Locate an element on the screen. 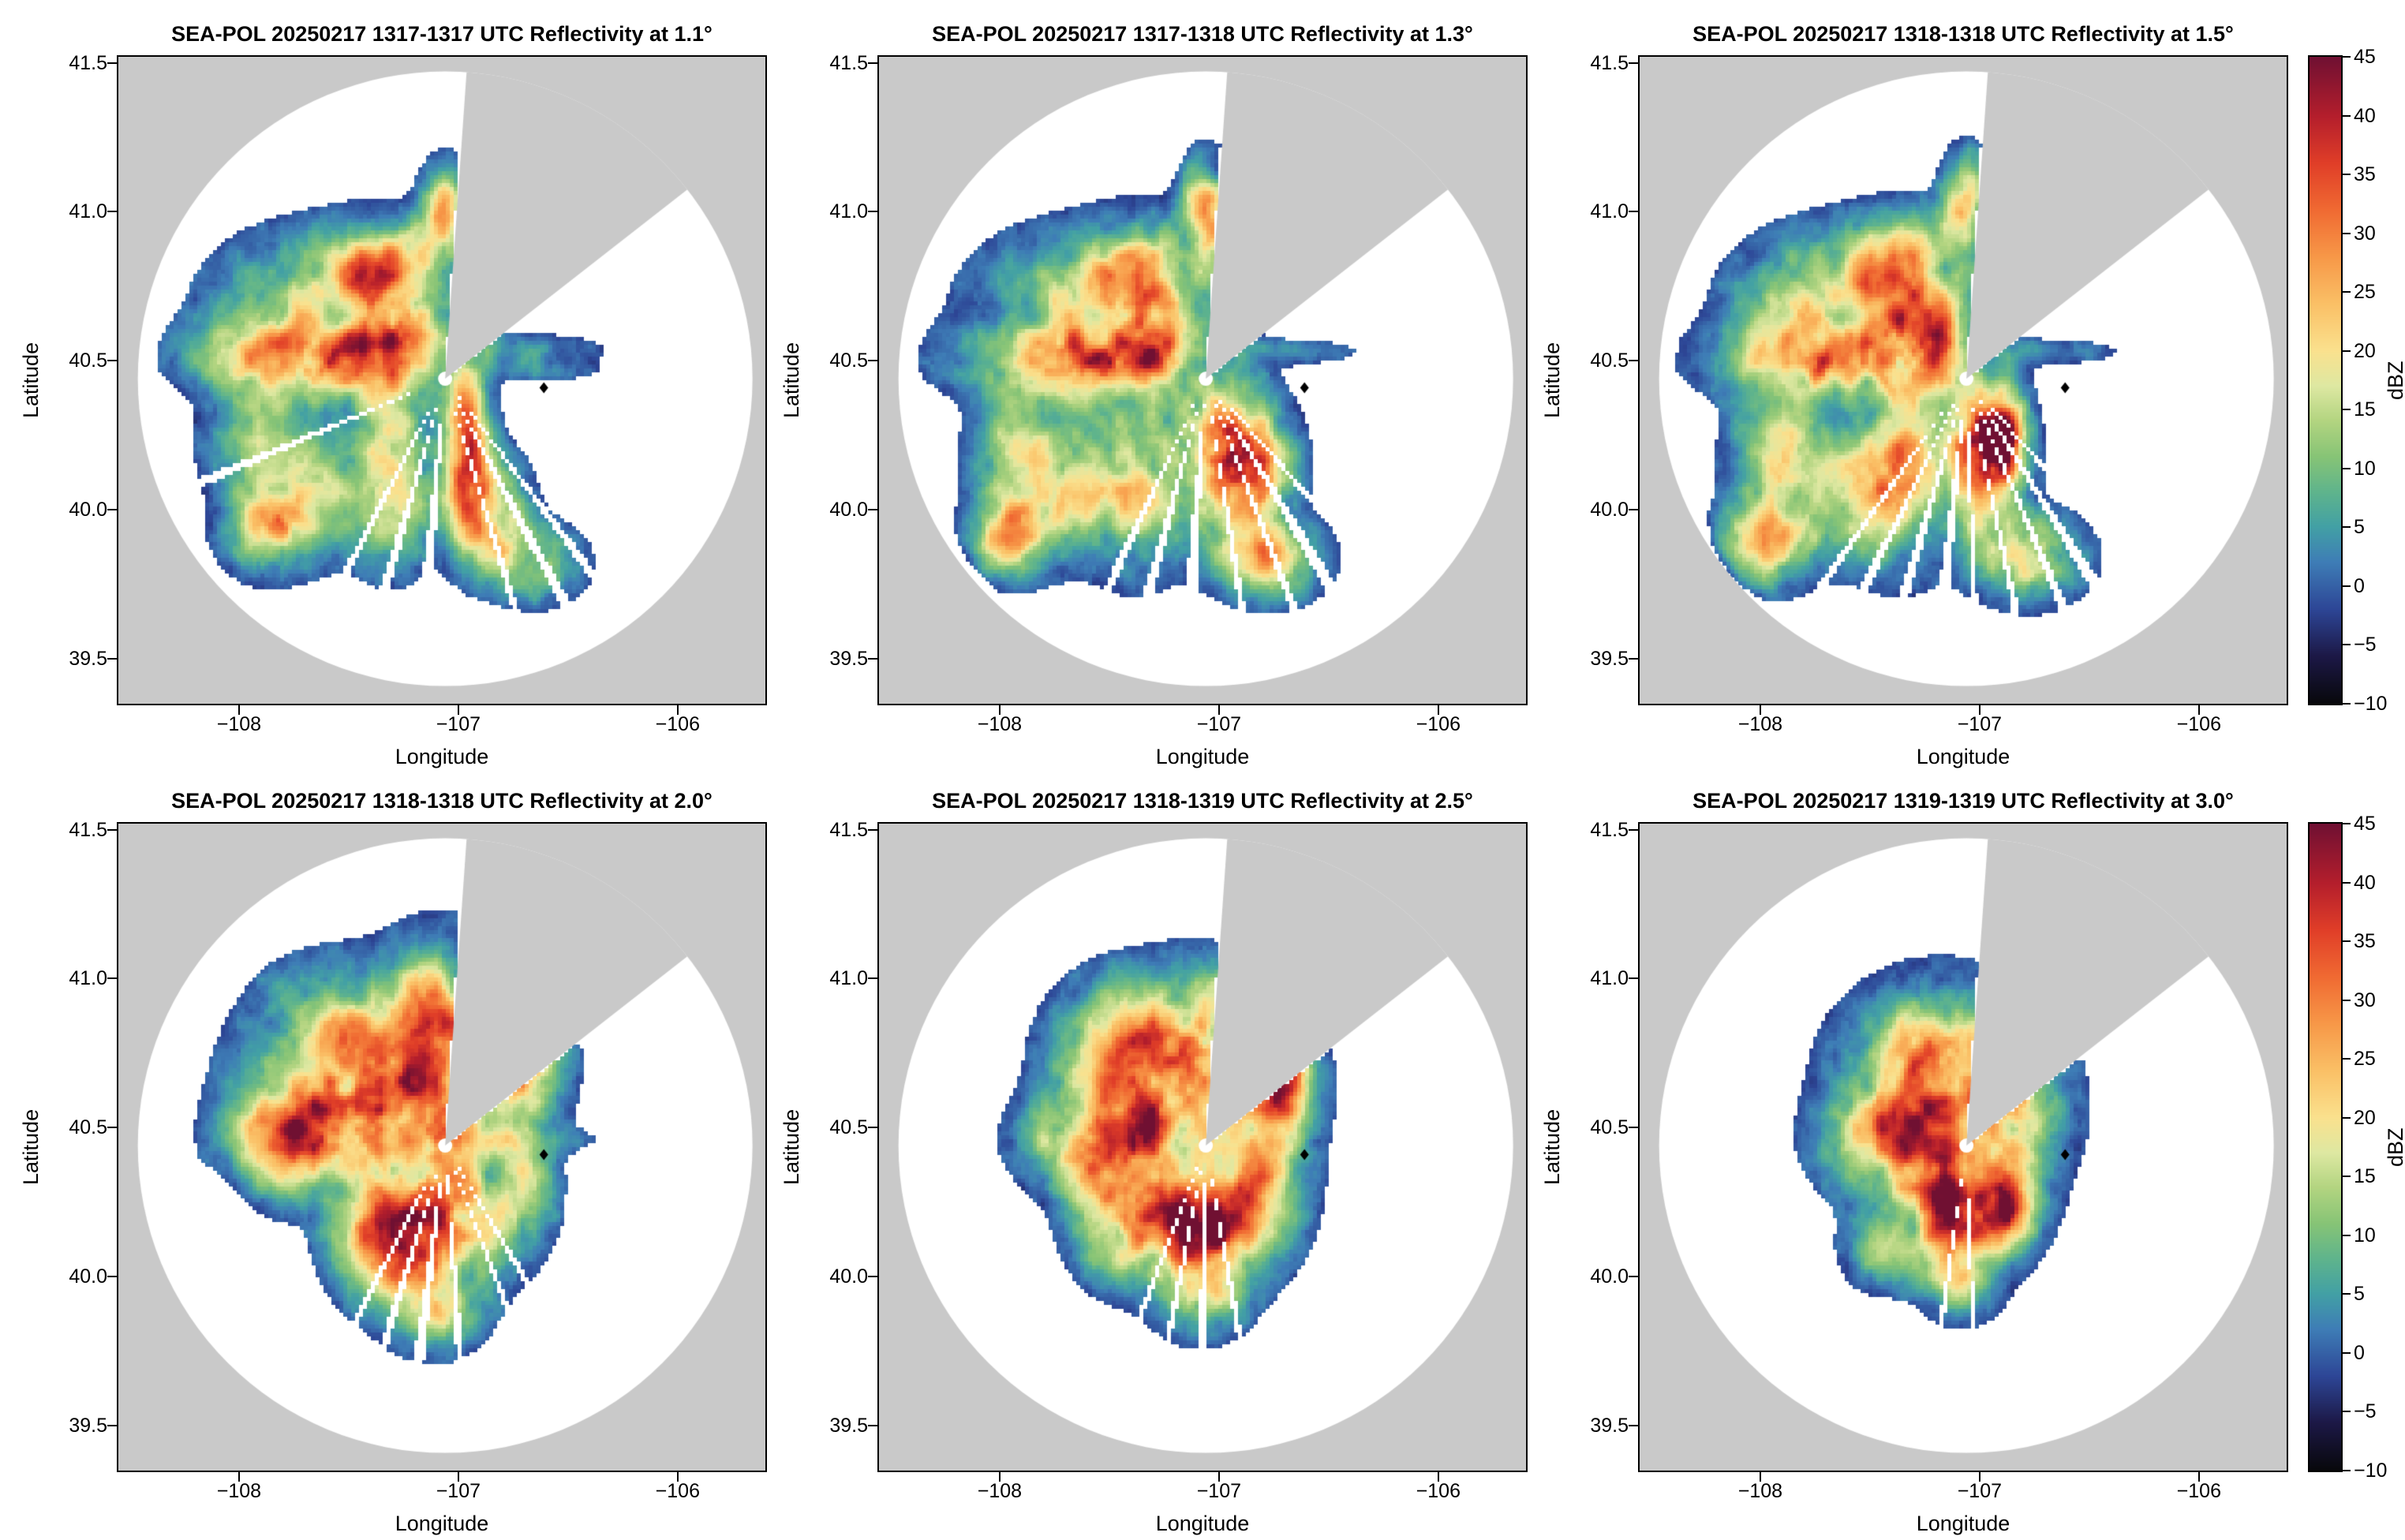  colorbar-tick-label: −5 is located at coordinates (2365, 1411).